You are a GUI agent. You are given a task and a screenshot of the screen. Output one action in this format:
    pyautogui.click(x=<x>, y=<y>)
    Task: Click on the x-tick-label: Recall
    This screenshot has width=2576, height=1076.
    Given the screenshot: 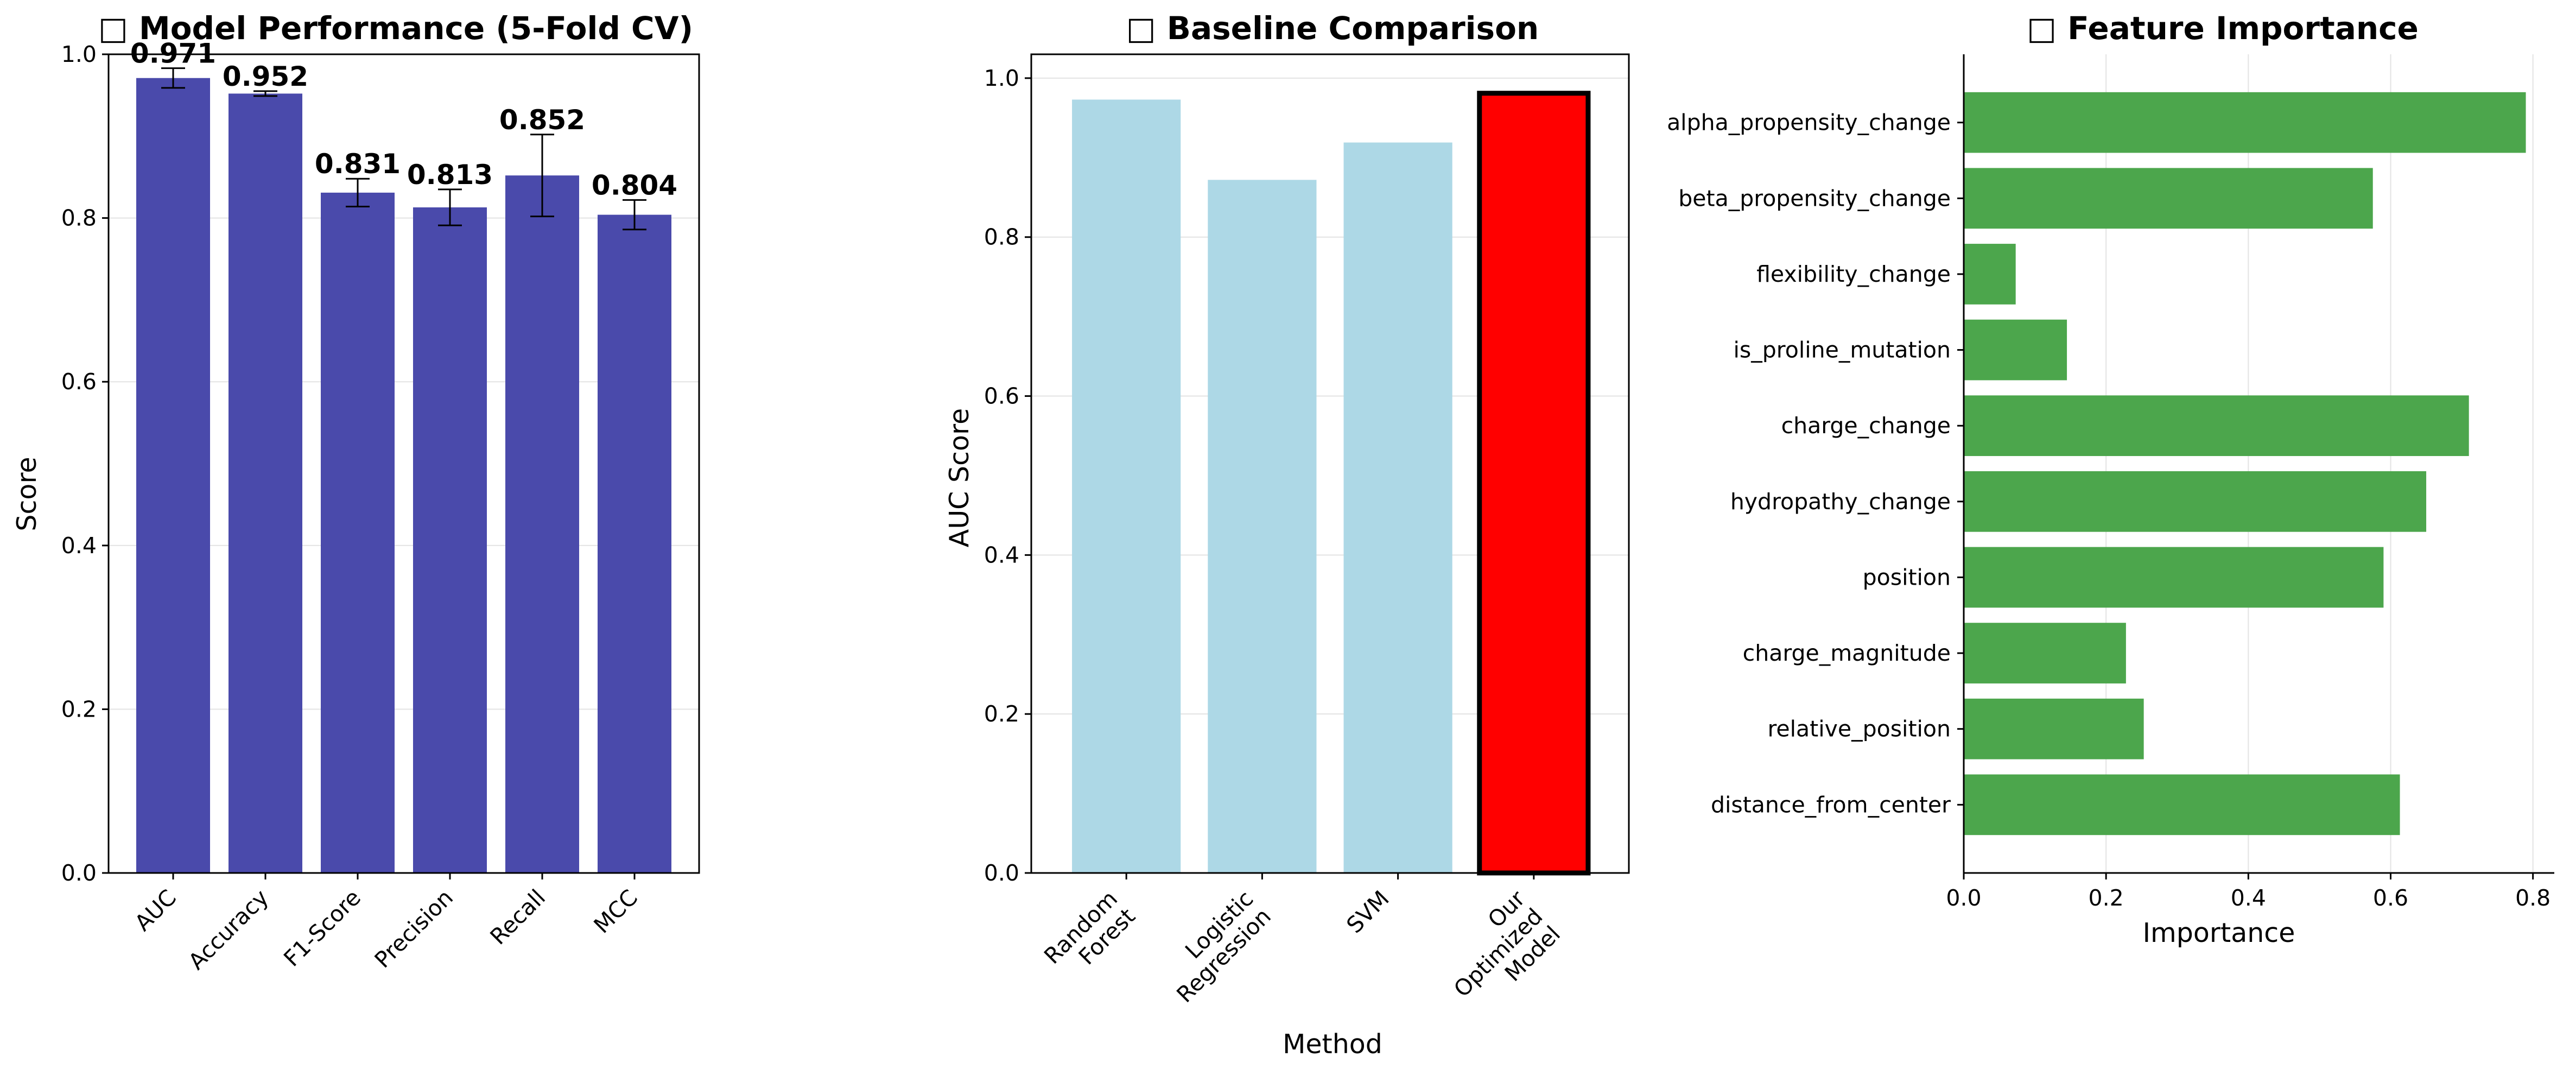 What is the action you would take?
    pyautogui.click(x=517, y=917)
    